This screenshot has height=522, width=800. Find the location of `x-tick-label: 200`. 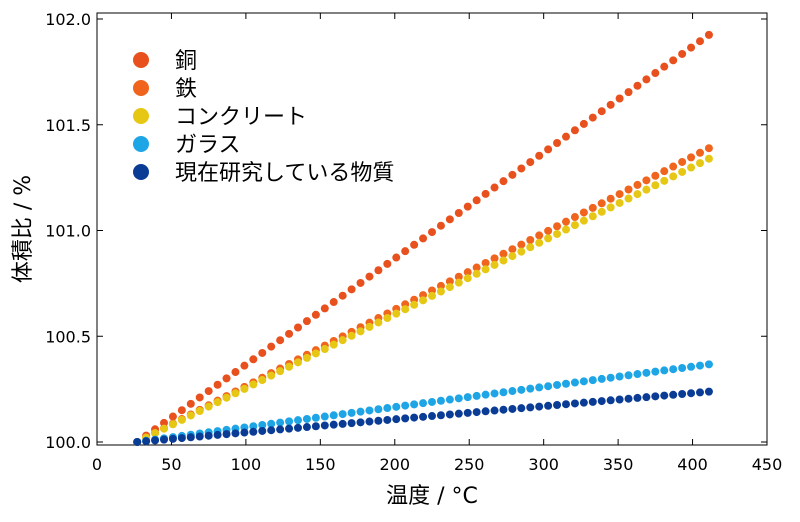

x-tick-label: 200 is located at coordinates (395, 464).